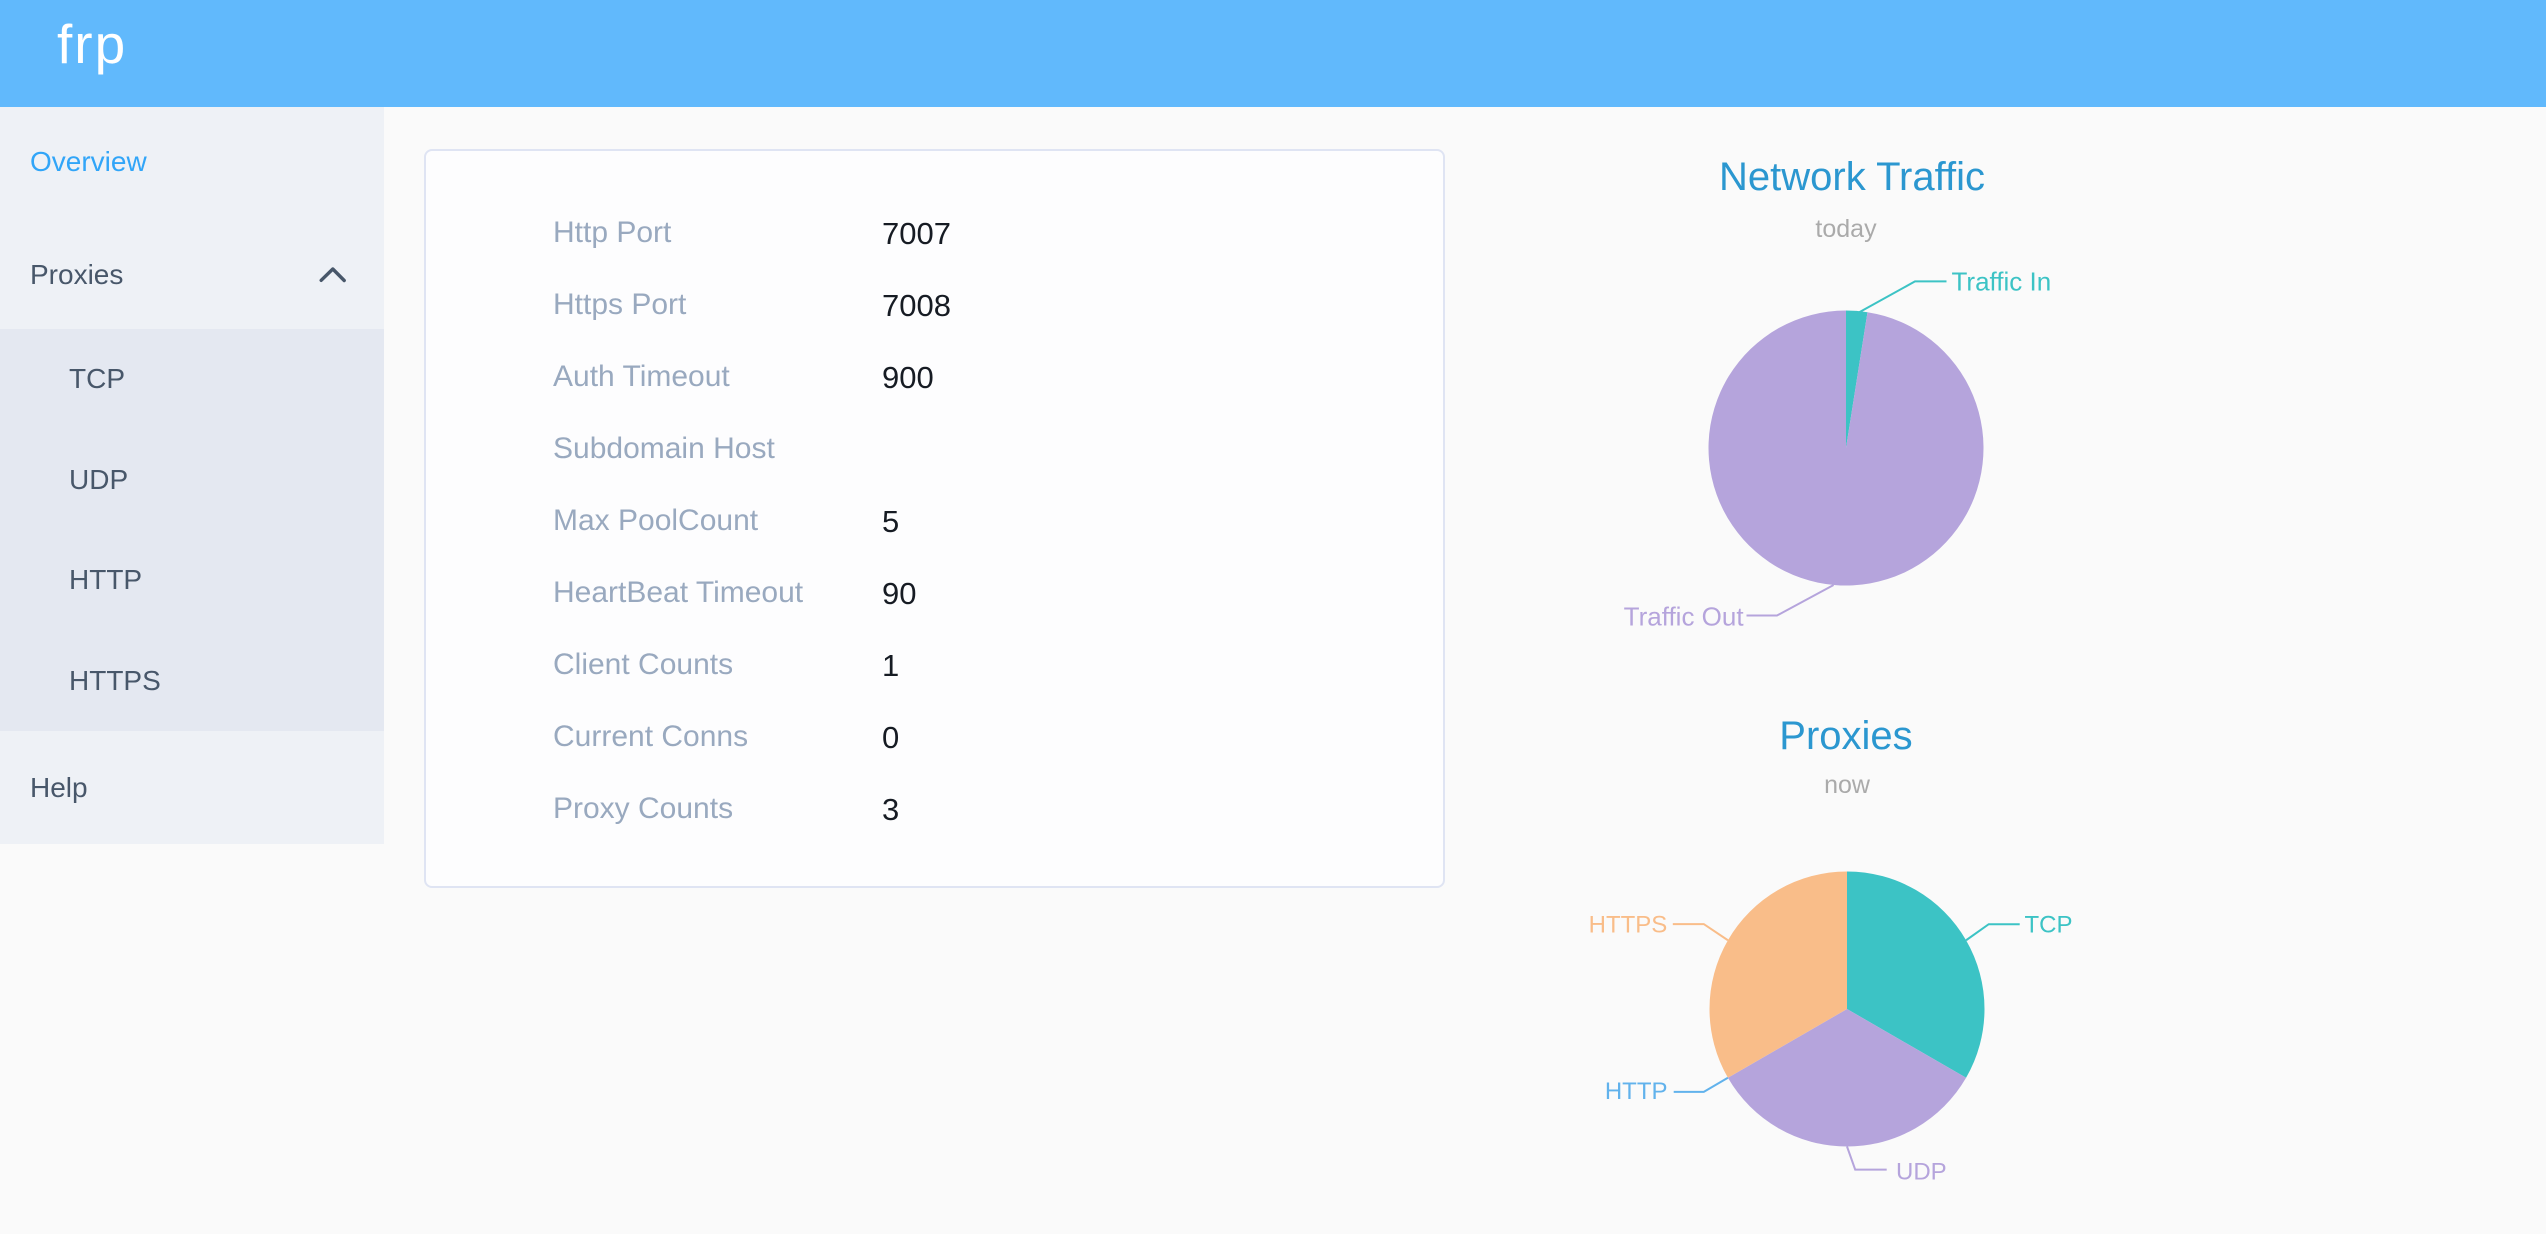 Image resolution: width=2546 pixels, height=1234 pixels. What do you see at coordinates (1684, 617) in the screenshot?
I see `svg-text: Traffic Out` at bounding box center [1684, 617].